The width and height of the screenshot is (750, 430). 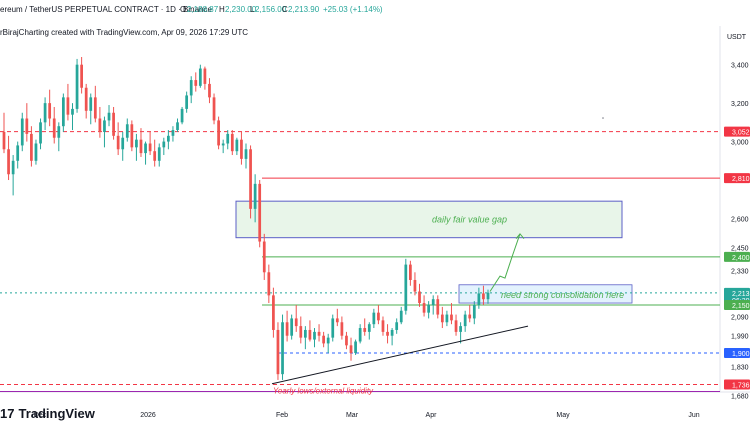 I want to click on level-2400-badge, so click(x=737, y=256).